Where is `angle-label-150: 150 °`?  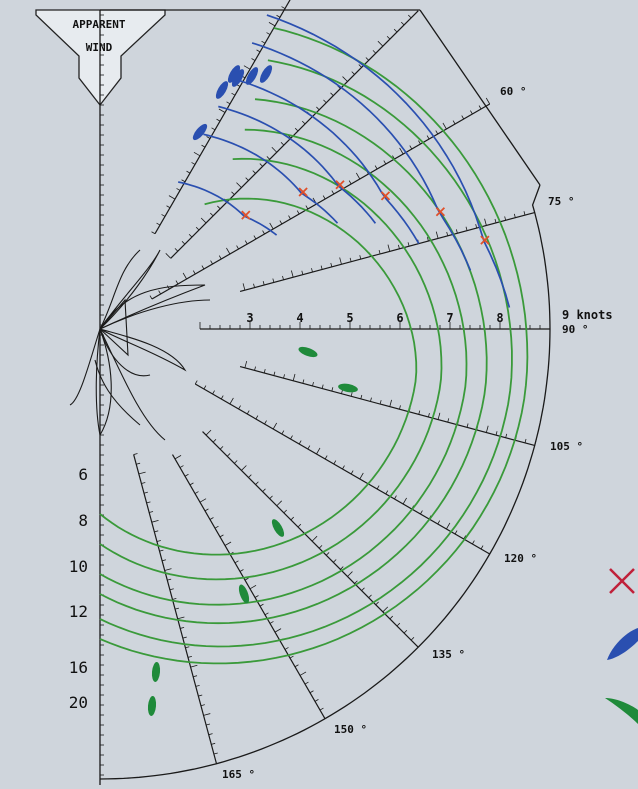
angle-label-150: 150 ° is located at coordinates (350, 729).